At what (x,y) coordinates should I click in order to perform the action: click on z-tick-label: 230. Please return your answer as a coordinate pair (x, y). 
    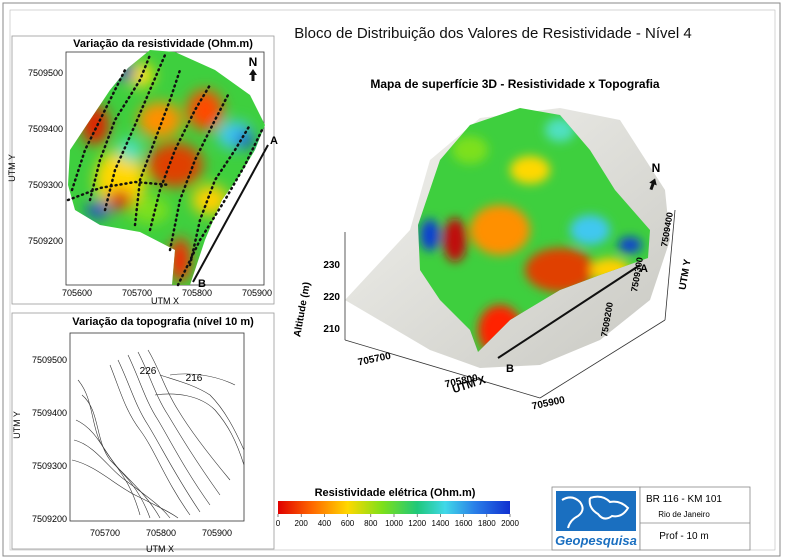
    Looking at the image, I should click on (331, 265).